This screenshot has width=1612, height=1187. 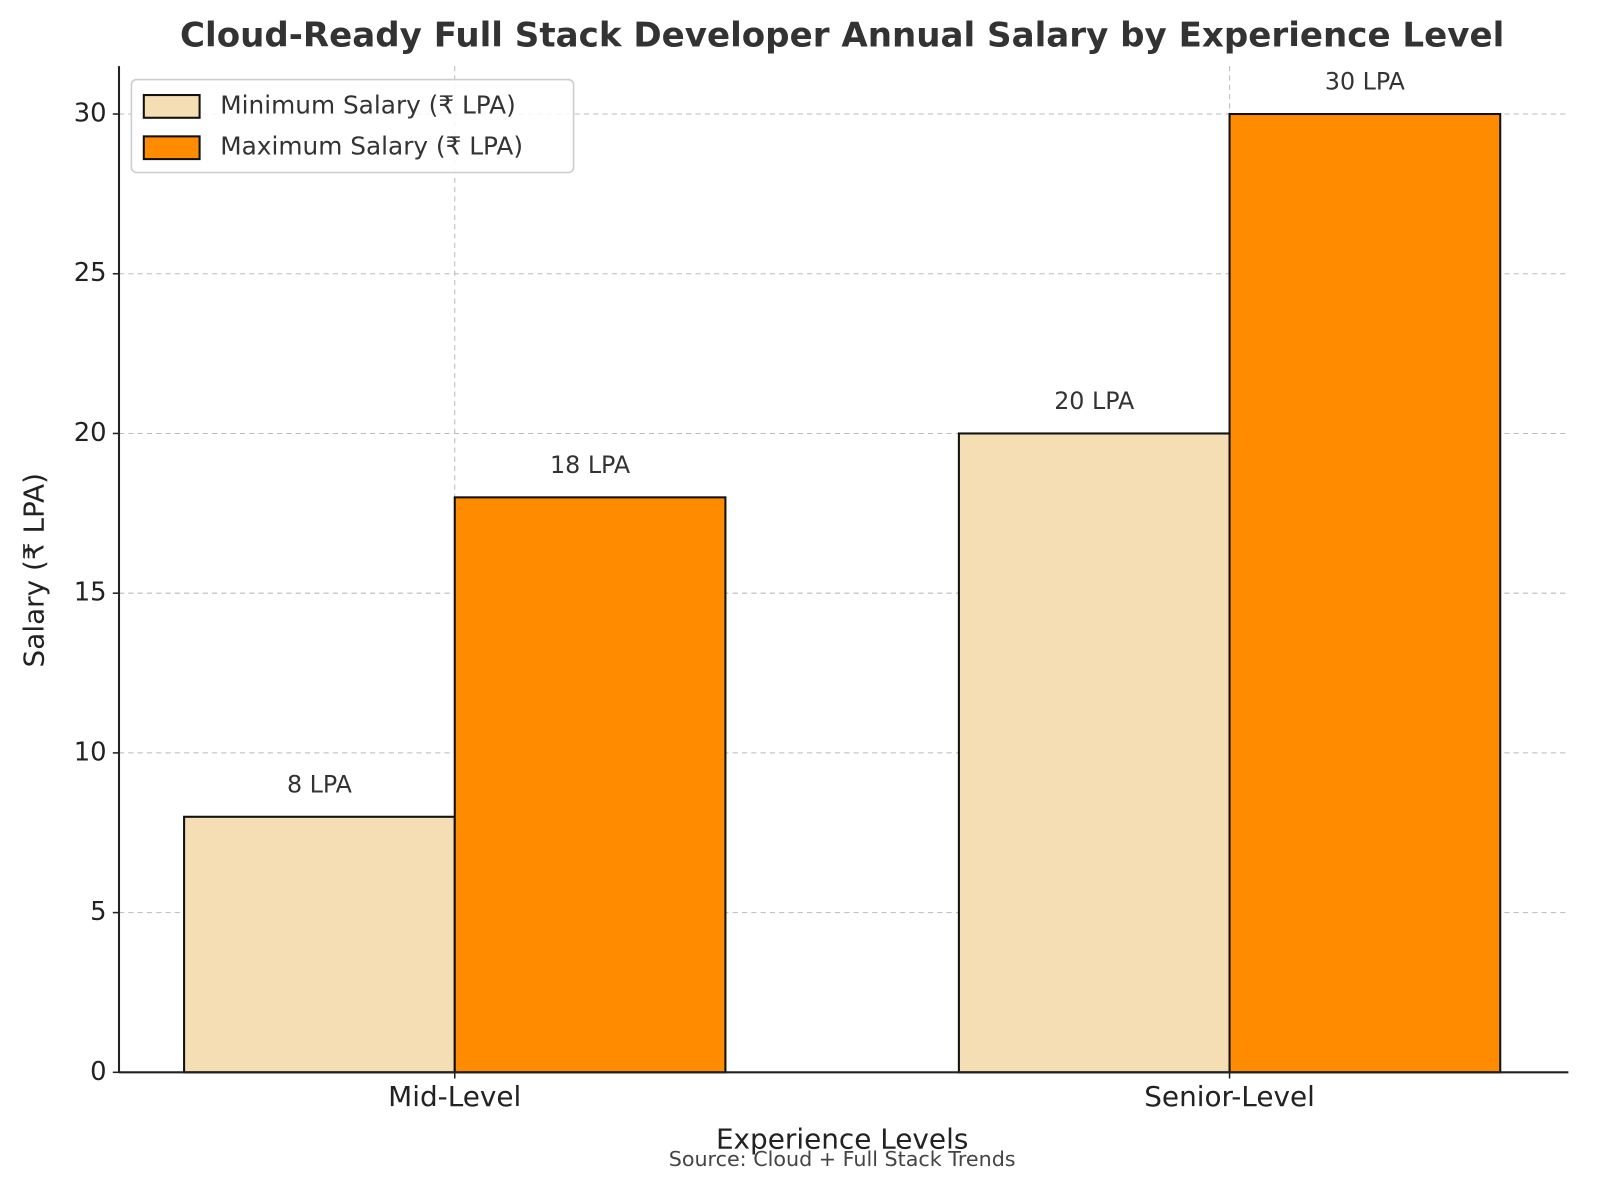 What do you see at coordinates (98, 912) in the screenshot?
I see `y-tick-label: 5` at bounding box center [98, 912].